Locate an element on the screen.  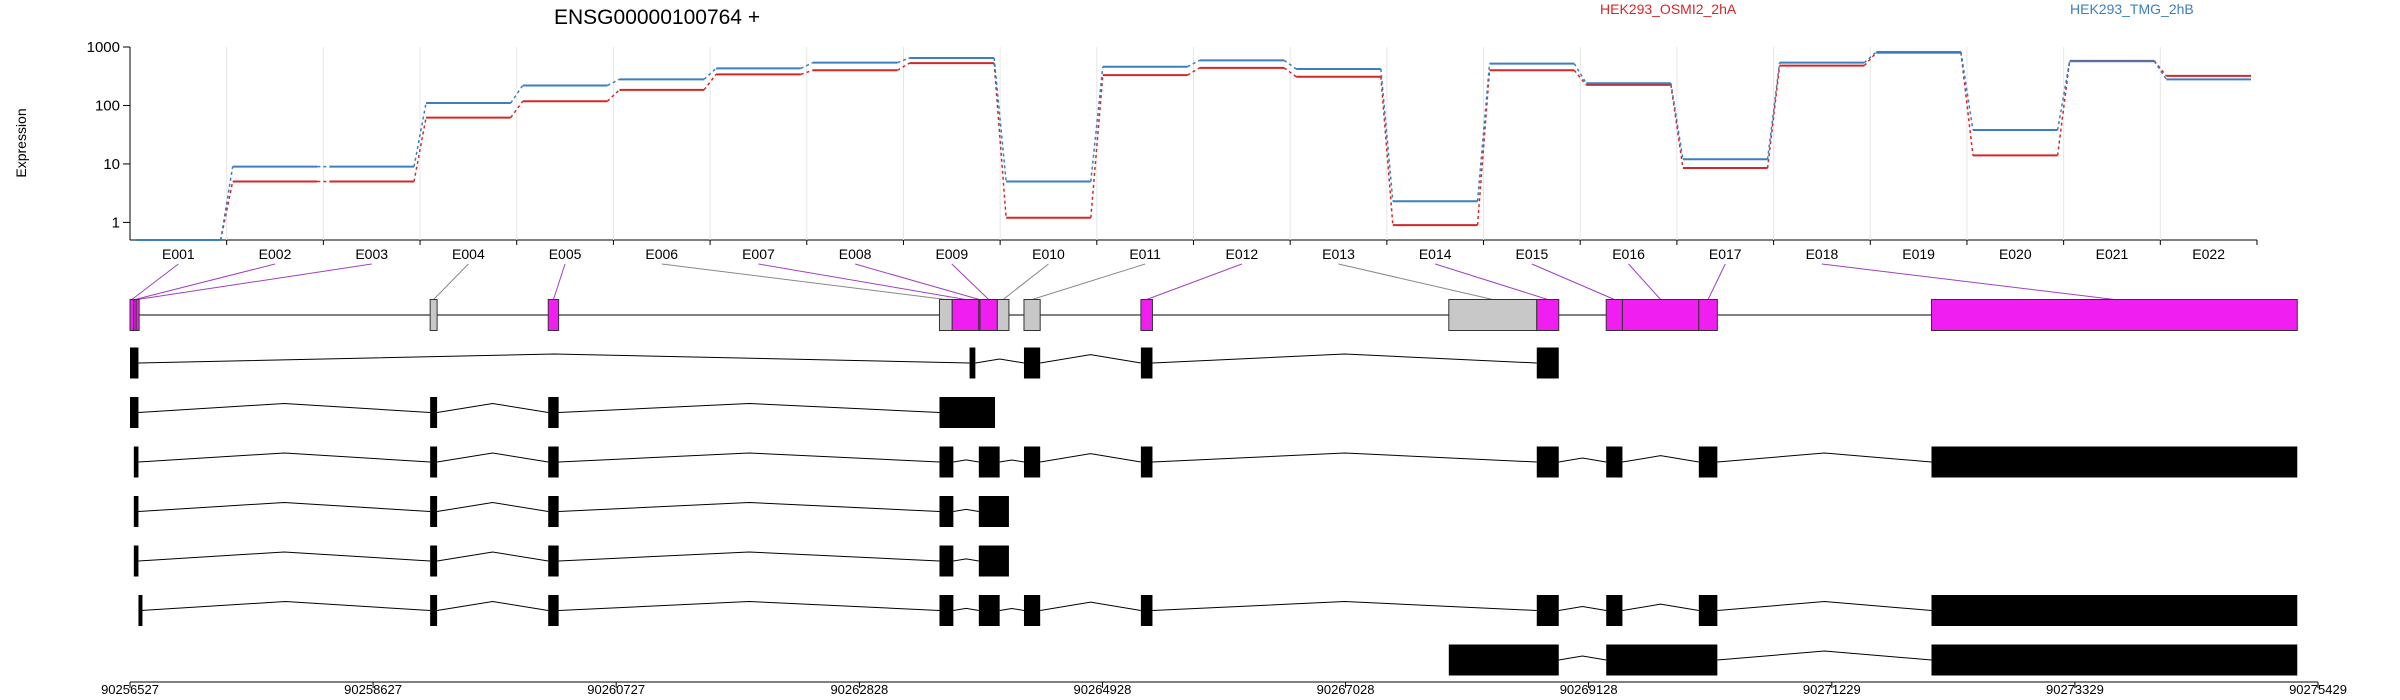
x-tick-label: E020 is located at coordinates (2015, 254).